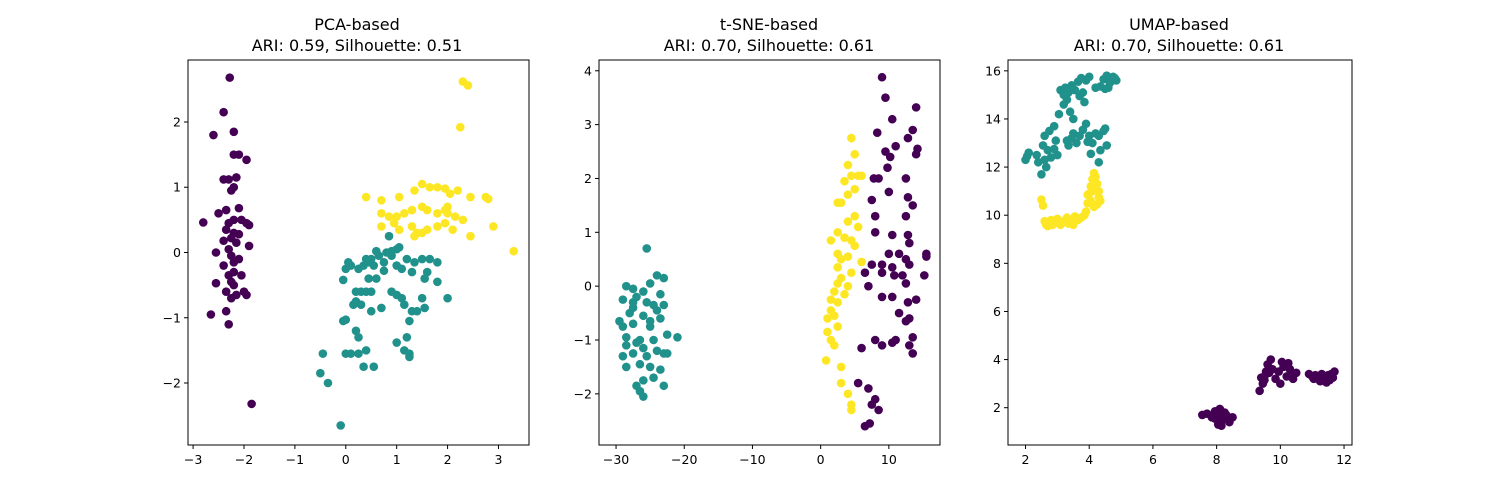  Describe the element at coordinates (357, 45) in the screenshot. I see `panel-subtitle: ARI: 0.59, Silhouette: 0.51` at that location.